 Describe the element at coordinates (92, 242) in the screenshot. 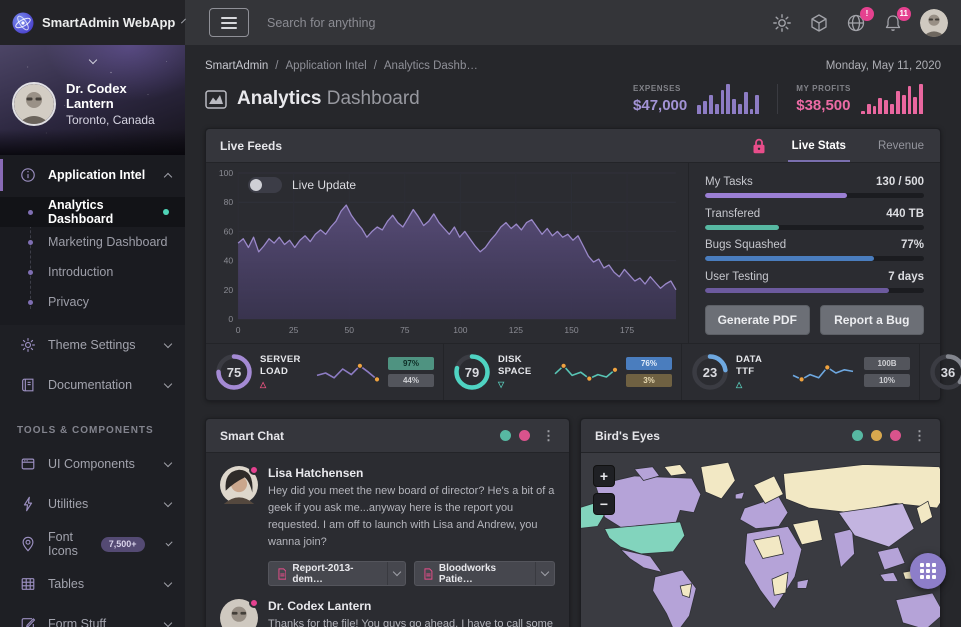

I see `sidebar-item-marketing-dashboard: Marketing Dashboard` at that location.